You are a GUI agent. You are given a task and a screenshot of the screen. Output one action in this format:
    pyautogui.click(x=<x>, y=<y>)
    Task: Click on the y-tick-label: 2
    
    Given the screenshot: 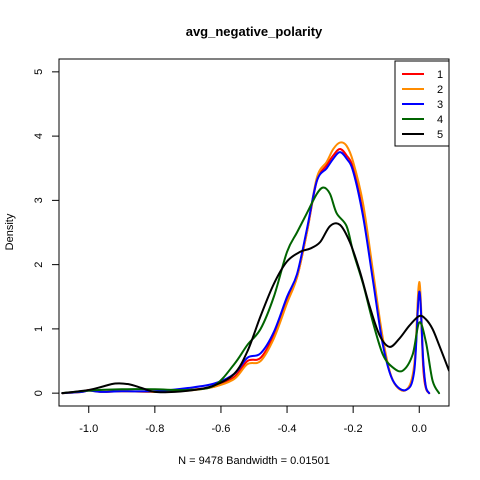 What is the action you would take?
    pyautogui.click(x=39, y=265)
    